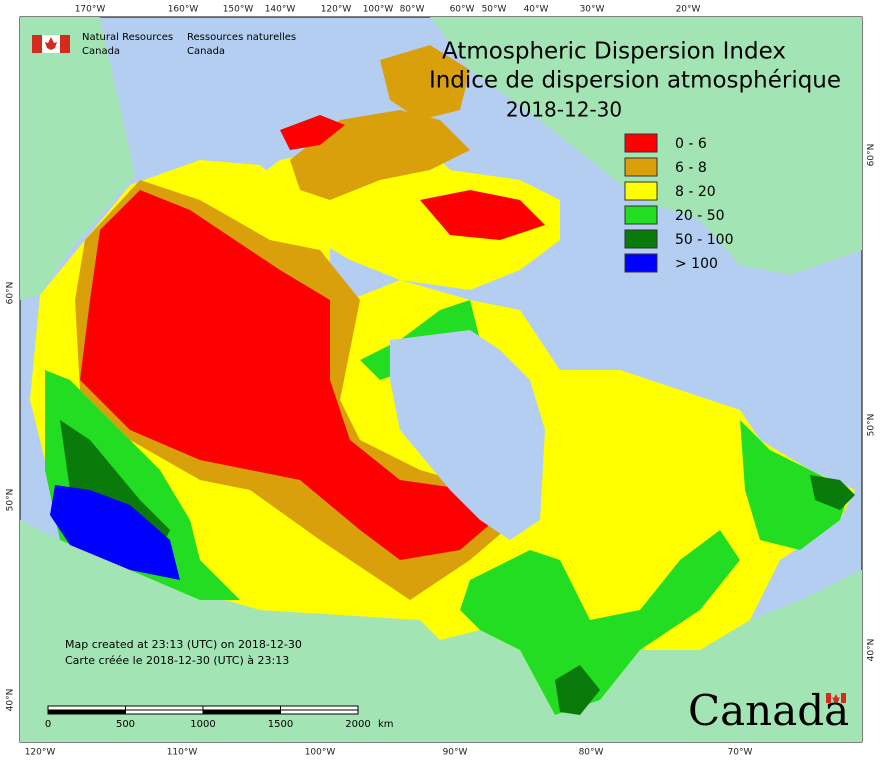 The image size is (880, 764). Describe the element at coordinates (127, 37) in the screenshot. I see `agency-en: Natural Resources` at that location.